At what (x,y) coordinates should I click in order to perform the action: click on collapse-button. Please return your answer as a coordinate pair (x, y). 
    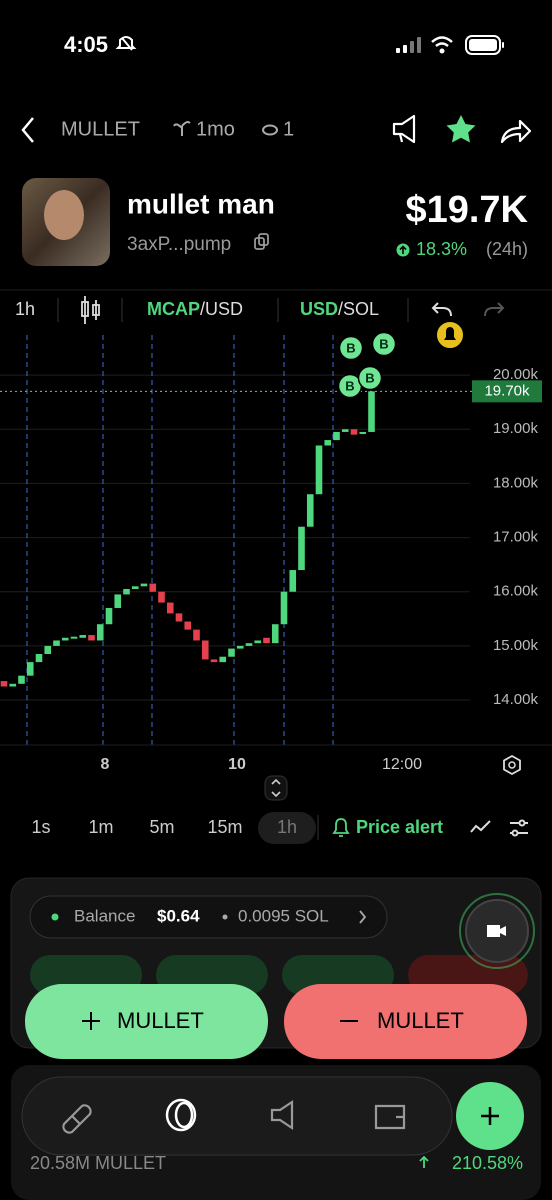
    Looking at the image, I should click on (276, 788).